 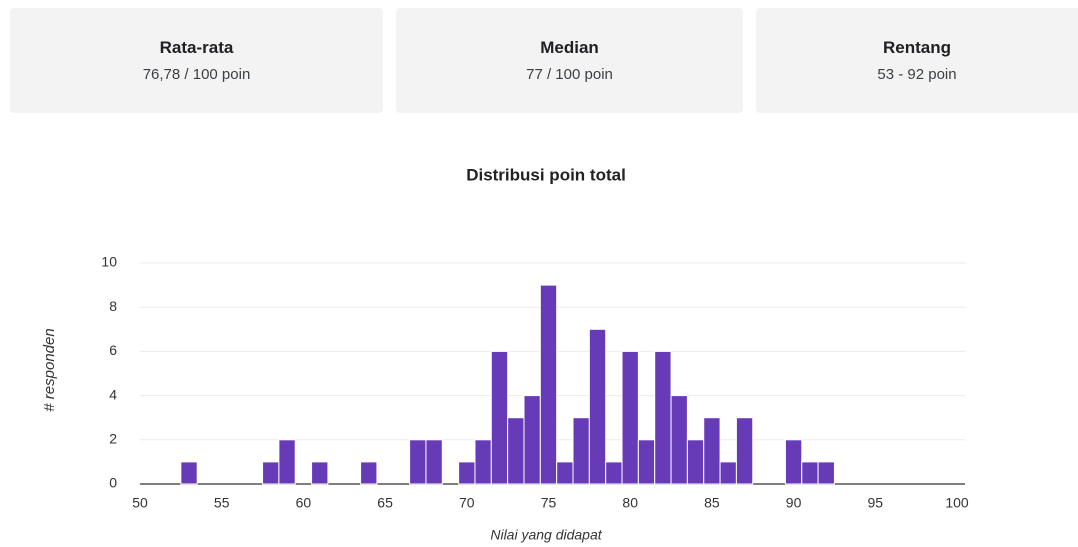 What do you see at coordinates (113, 394) in the screenshot?
I see `y-tick-label: 4` at bounding box center [113, 394].